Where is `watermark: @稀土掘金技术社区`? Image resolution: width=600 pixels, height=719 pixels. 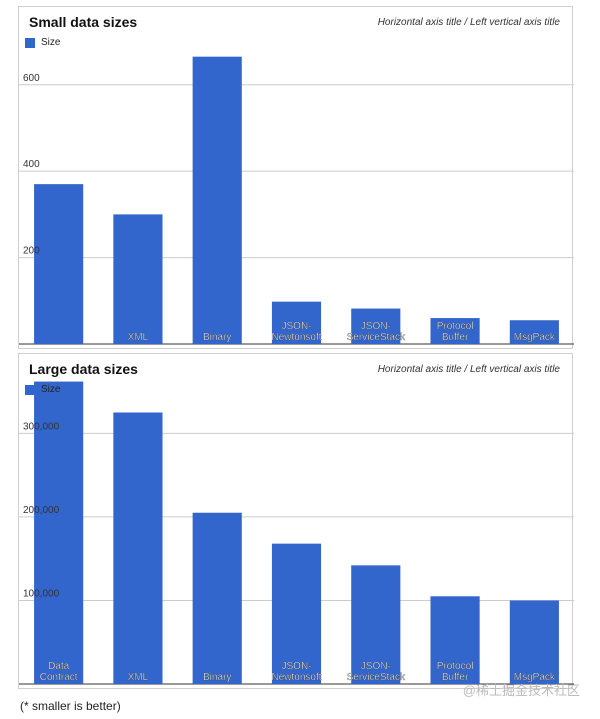
watermark: @稀土掘金技术社区 is located at coordinates (521, 690).